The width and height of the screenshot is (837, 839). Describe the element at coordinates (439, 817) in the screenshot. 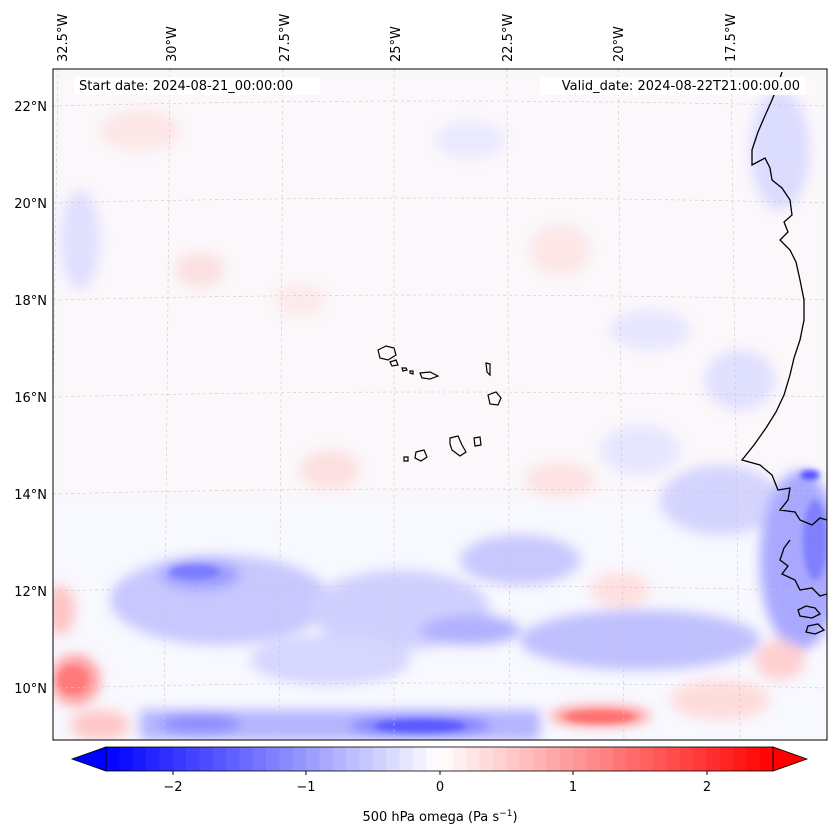

I see `colorbar-label: 500 hPa omega (Pa s−1)` at that location.